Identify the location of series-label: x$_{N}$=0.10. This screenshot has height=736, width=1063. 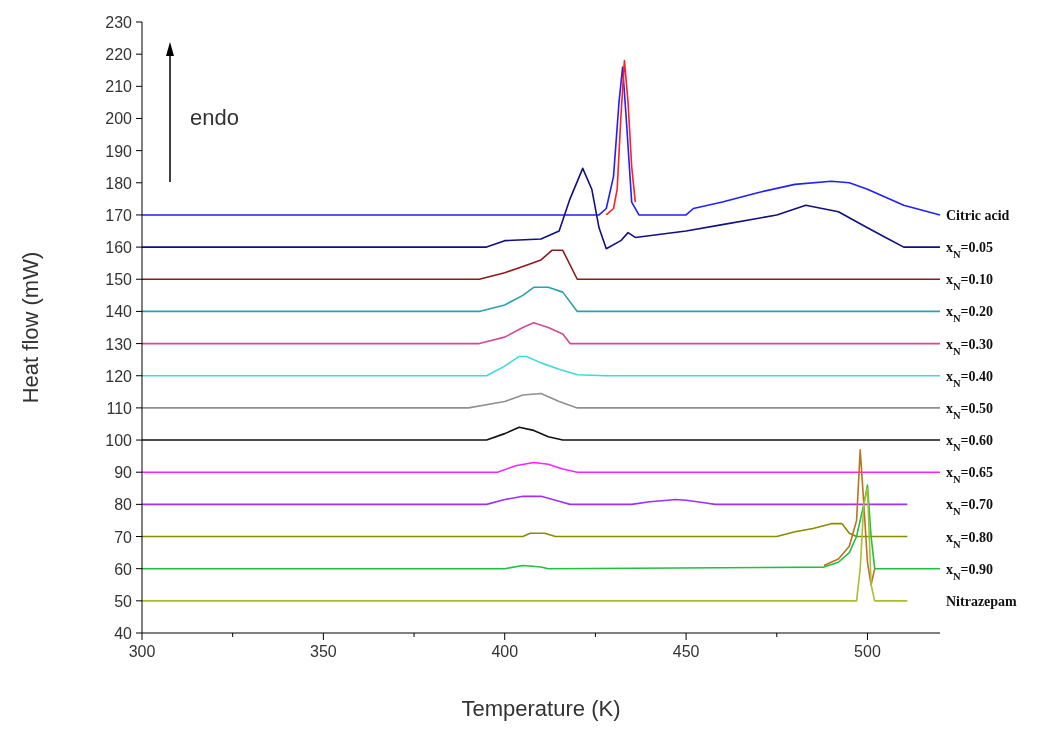
(970, 282).